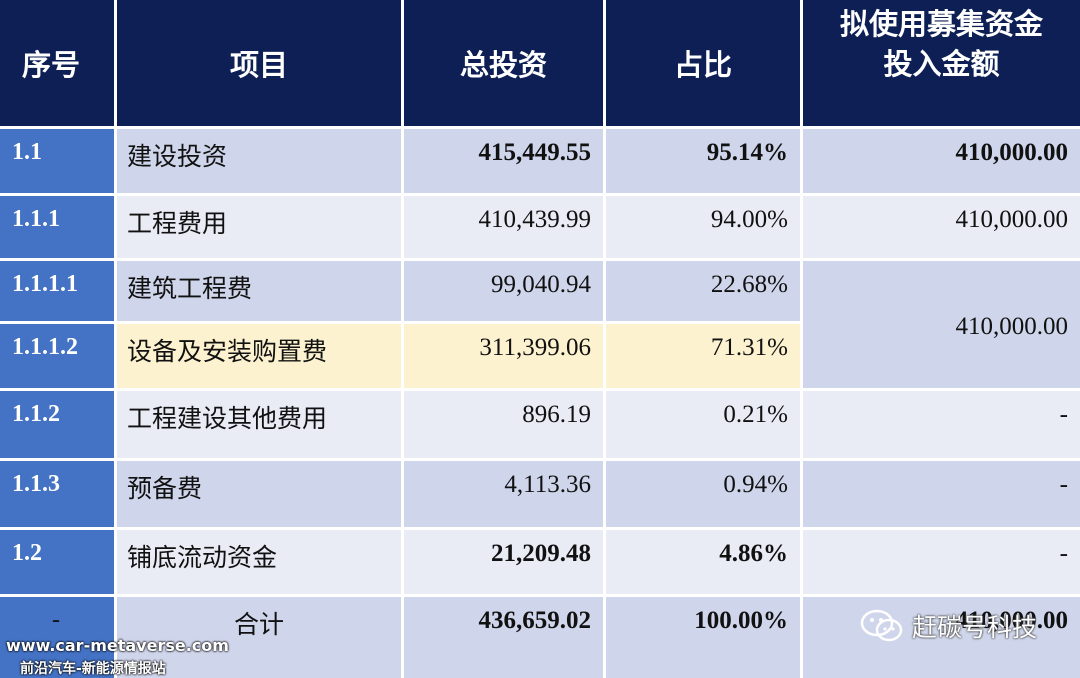 Image resolution: width=1080 pixels, height=678 pixels. Describe the element at coordinates (703, 227) in the screenshot. I see `row-ratio: 94.00%` at that location.